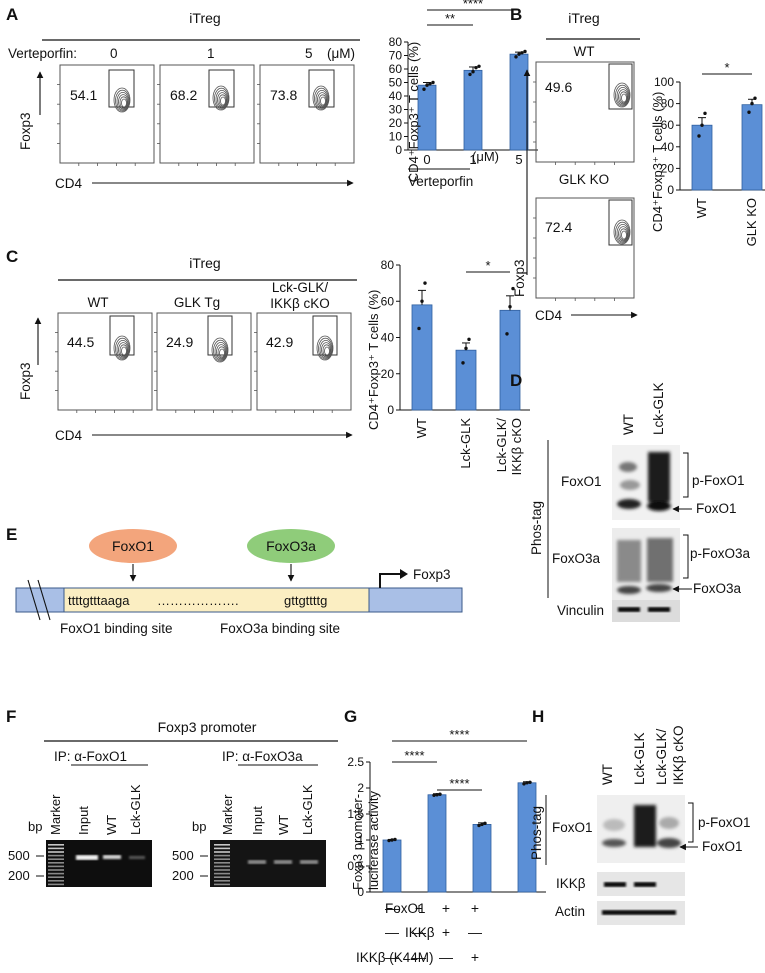  What do you see at coordinates (709, 153) in the screenshot?
I see `bar-chart-b: 0 20 40 60 80 100 WT GLK KO *` at bounding box center [709, 153].